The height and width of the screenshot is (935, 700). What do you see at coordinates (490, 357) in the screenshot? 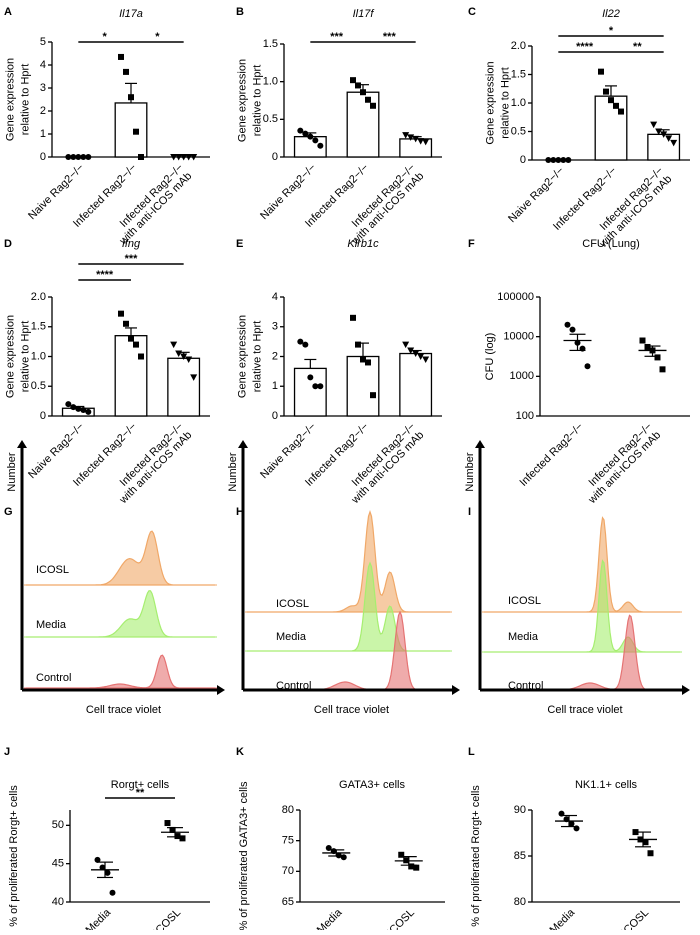
I see `y-axis-label: CFU (log)` at bounding box center [490, 357].